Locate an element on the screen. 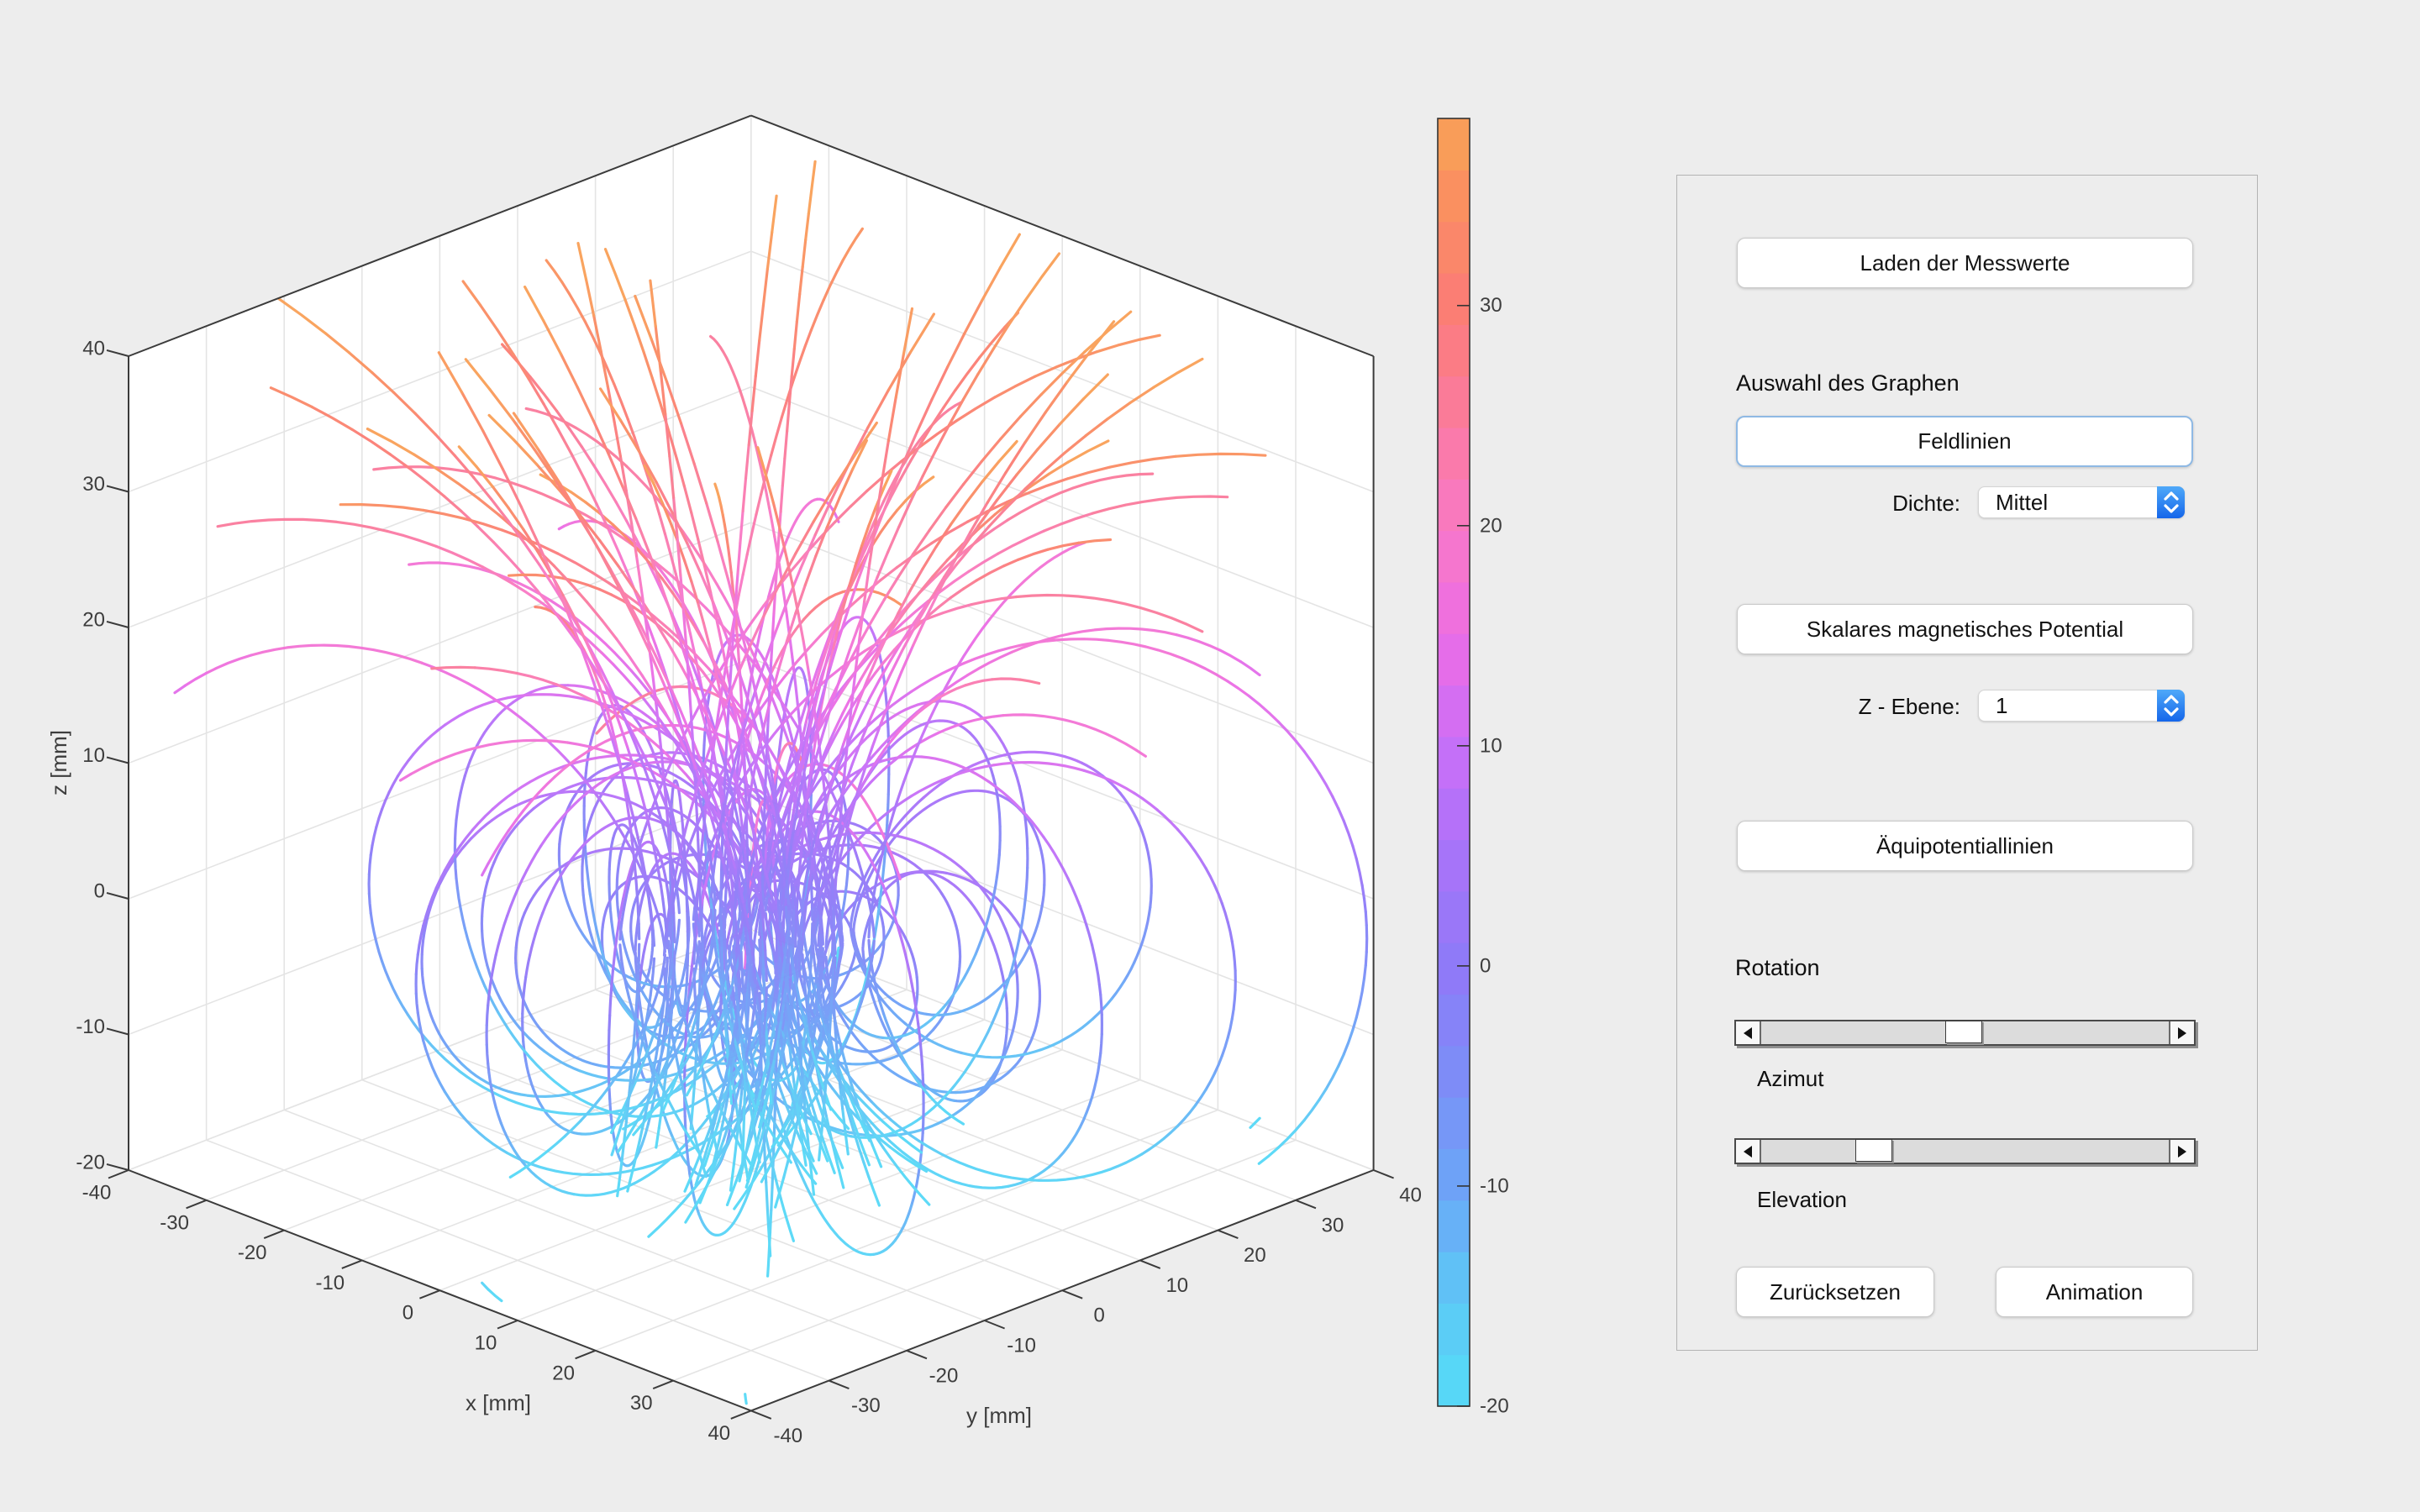  z-ebene-label: Z - Ebene: is located at coordinates (1909, 706).